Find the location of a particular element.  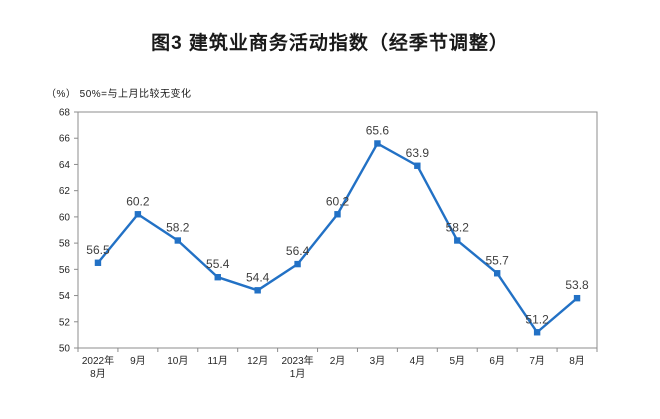

data-point-label: 54.4 is located at coordinates (258, 277).